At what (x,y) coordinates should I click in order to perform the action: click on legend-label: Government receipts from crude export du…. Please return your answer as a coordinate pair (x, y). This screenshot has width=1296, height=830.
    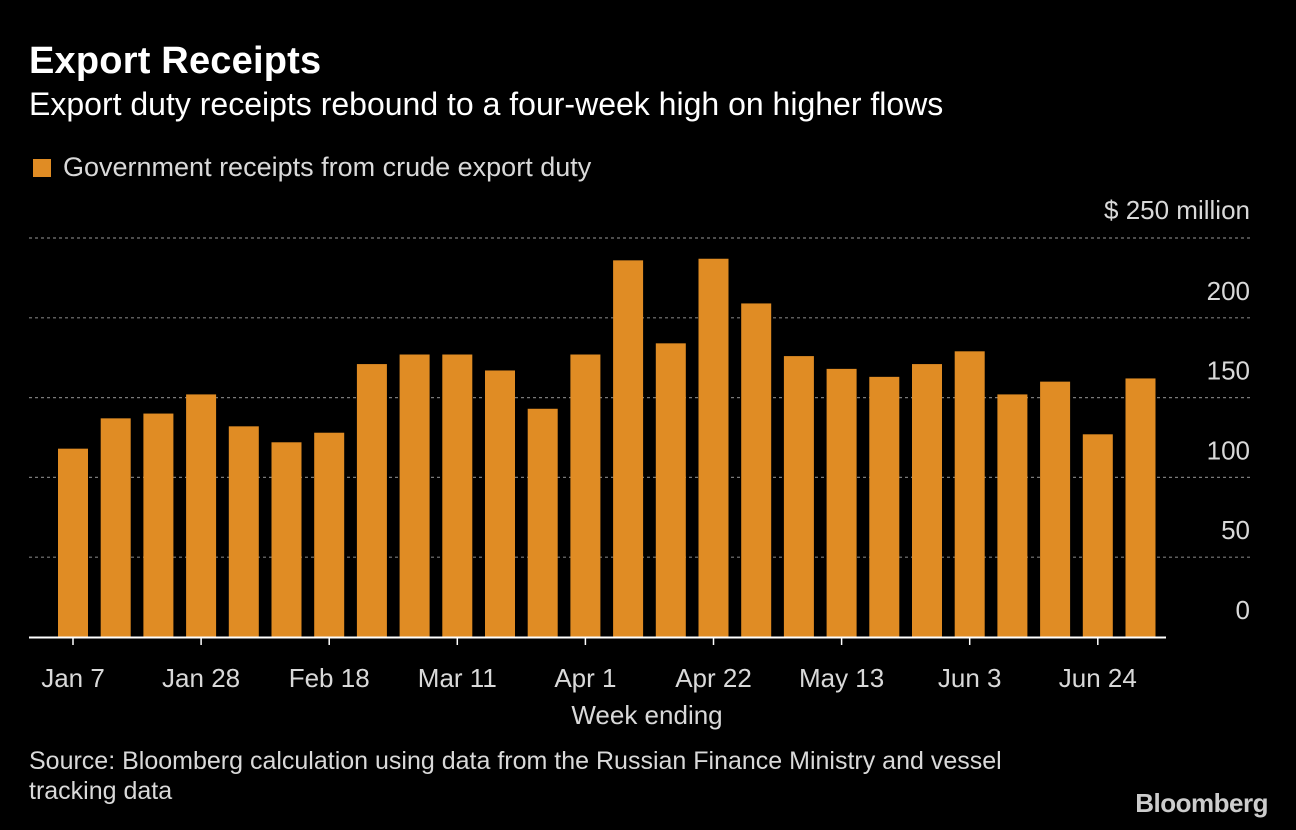
    Looking at the image, I should click on (327, 167).